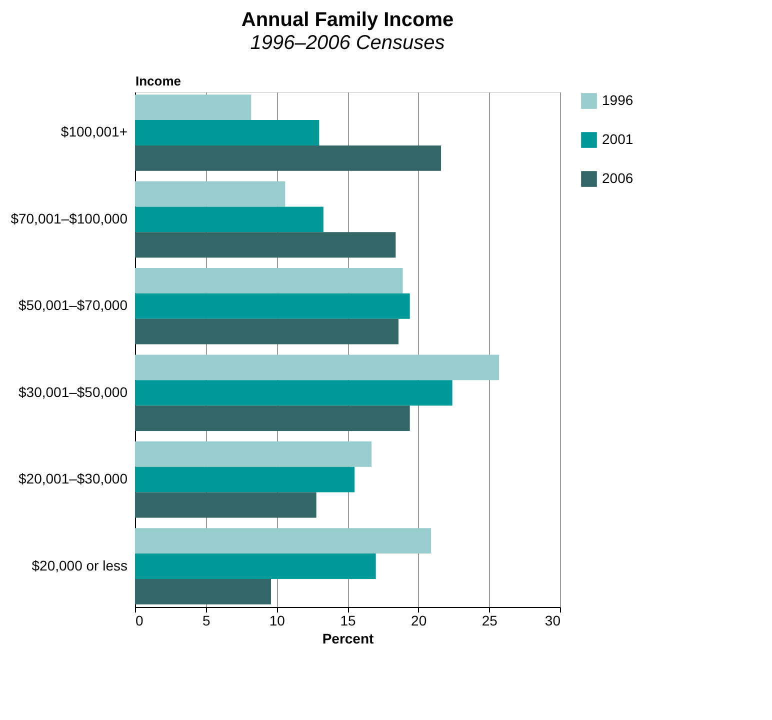 Image resolution: width=772 pixels, height=720 pixels. Describe the element at coordinates (618, 139) in the screenshot. I see `legend-label: 2001` at that location.